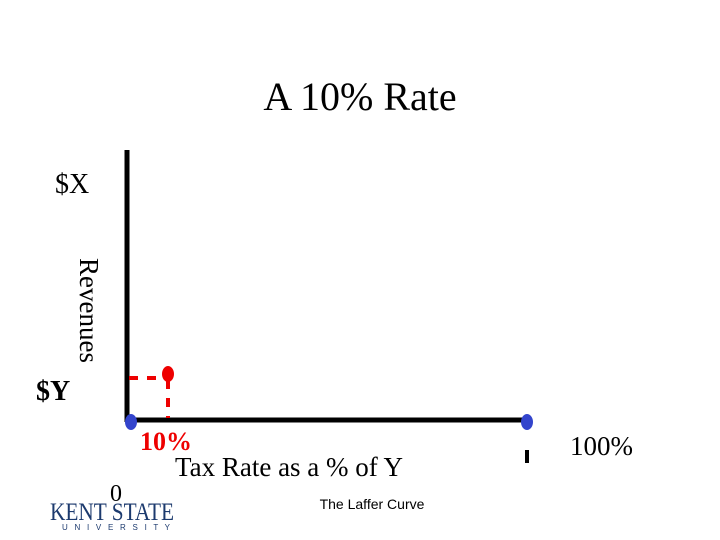 The width and height of the screenshot is (720, 540). I want to click on y-point-label: $Y, so click(53, 391).